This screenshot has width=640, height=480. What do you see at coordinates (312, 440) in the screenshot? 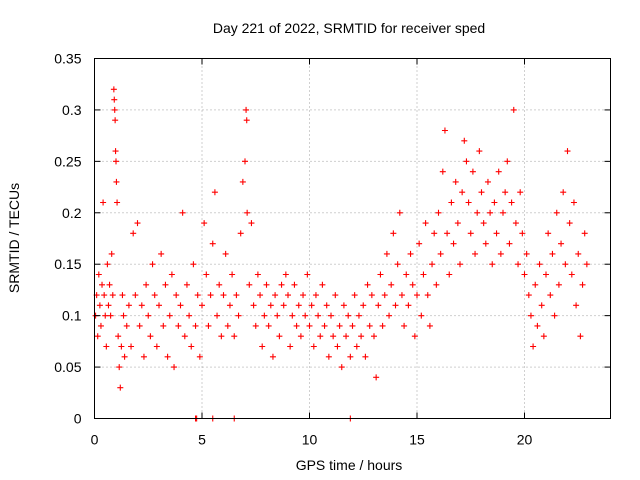
I see `x-tick-labels: 0 5 10 15 20` at bounding box center [312, 440].